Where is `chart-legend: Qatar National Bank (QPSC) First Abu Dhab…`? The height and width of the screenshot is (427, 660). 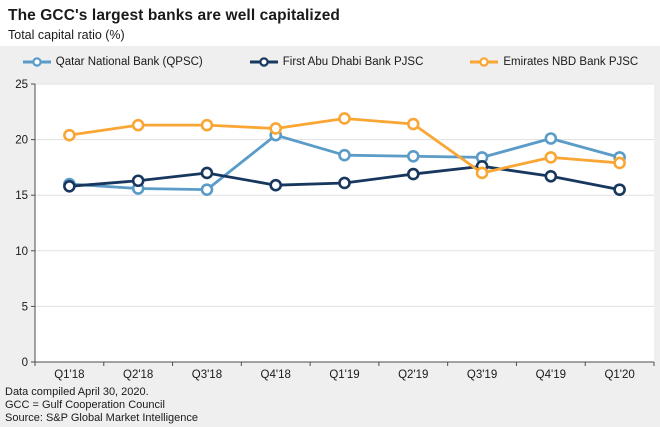
chart-legend: Qatar National Bank (QPSC) First Abu Dhab… is located at coordinates (330, 61).